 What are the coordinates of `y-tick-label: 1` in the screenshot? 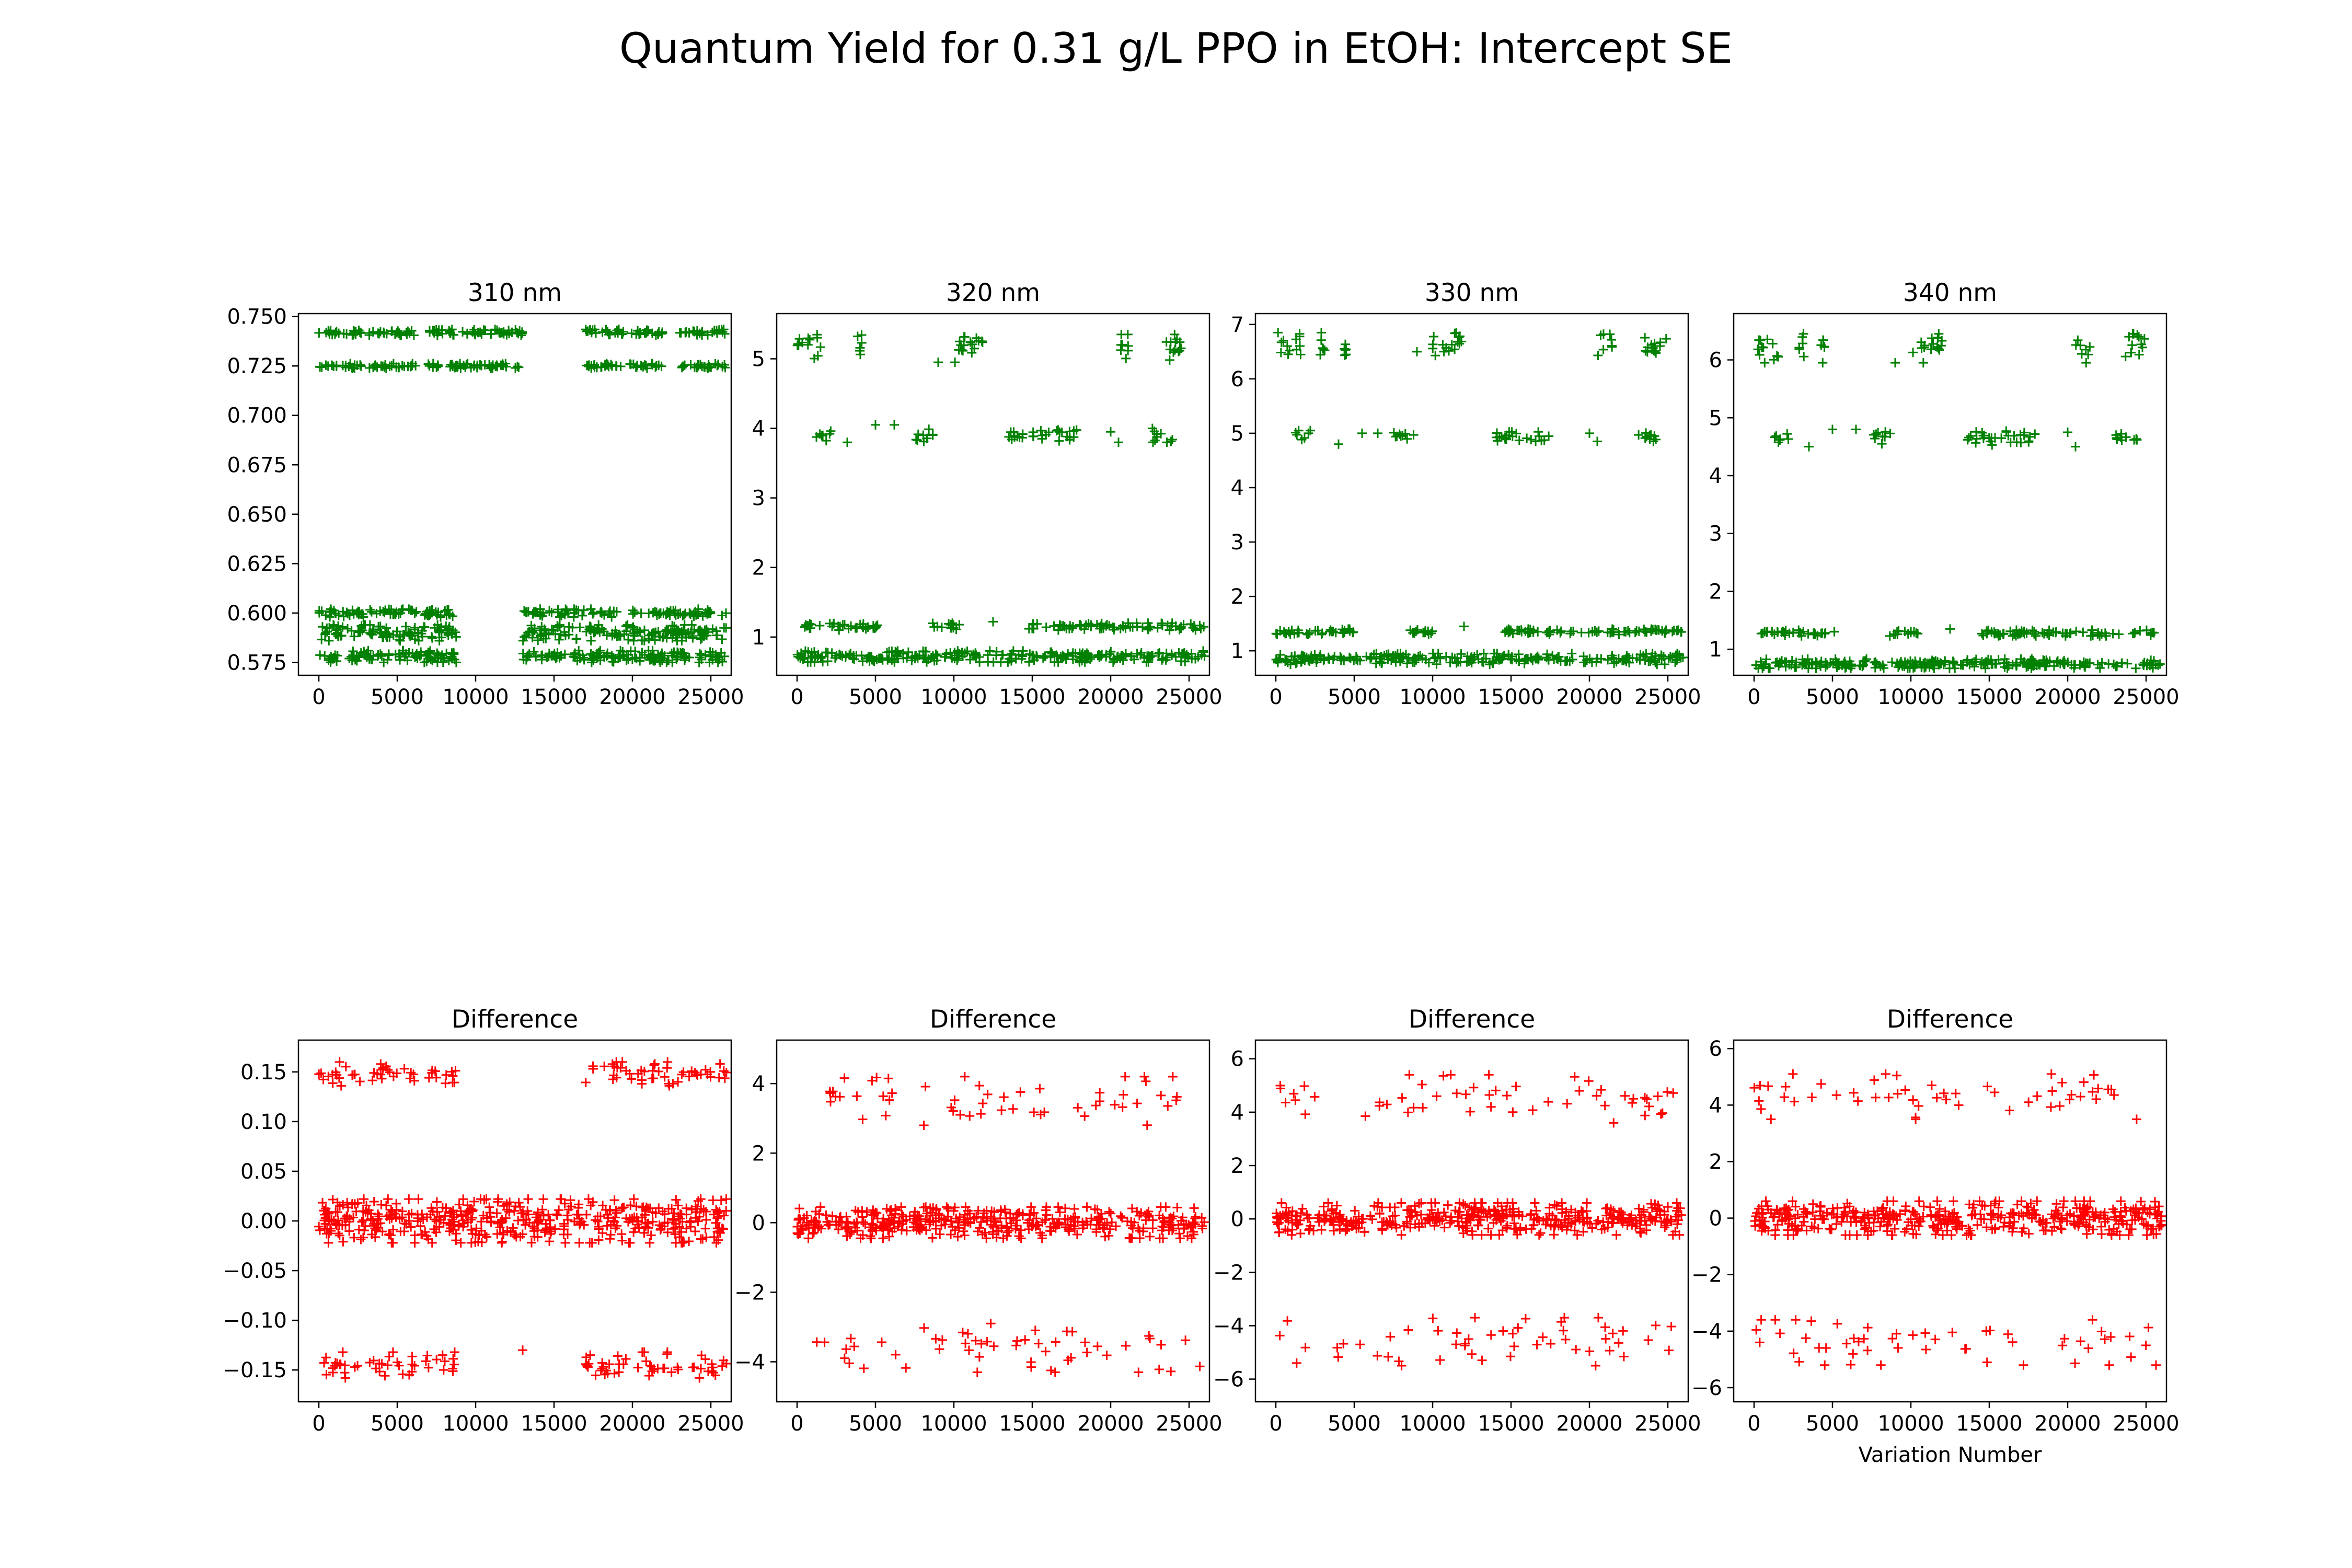 It's located at (758, 638).